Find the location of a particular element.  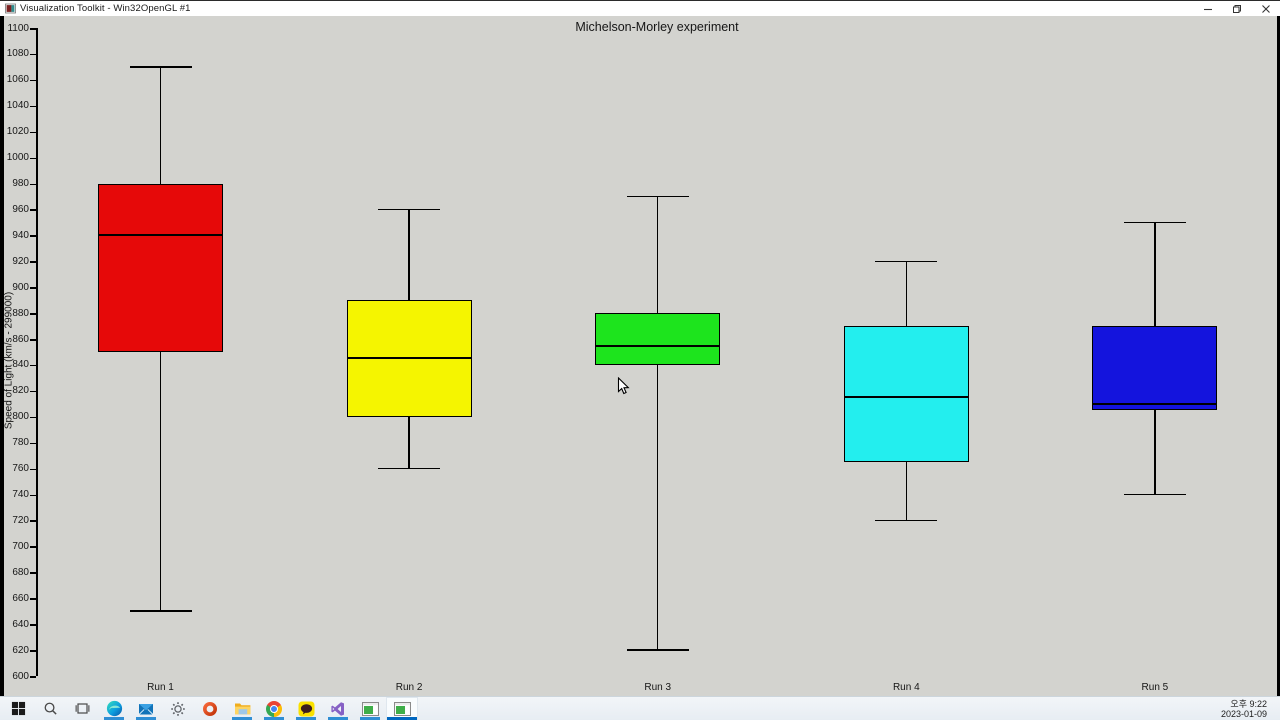

task-view-button is located at coordinates (82, 708).